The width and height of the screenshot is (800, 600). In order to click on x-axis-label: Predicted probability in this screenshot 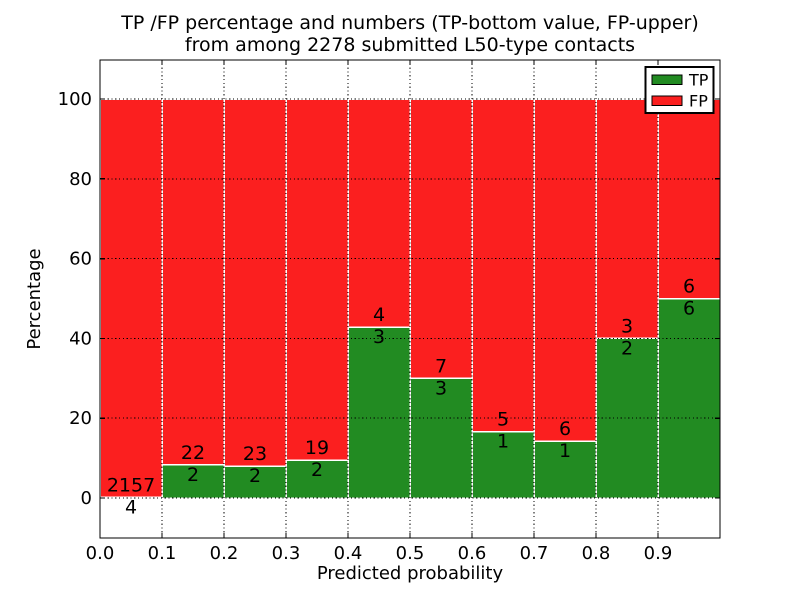, I will do `click(410, 573)`.